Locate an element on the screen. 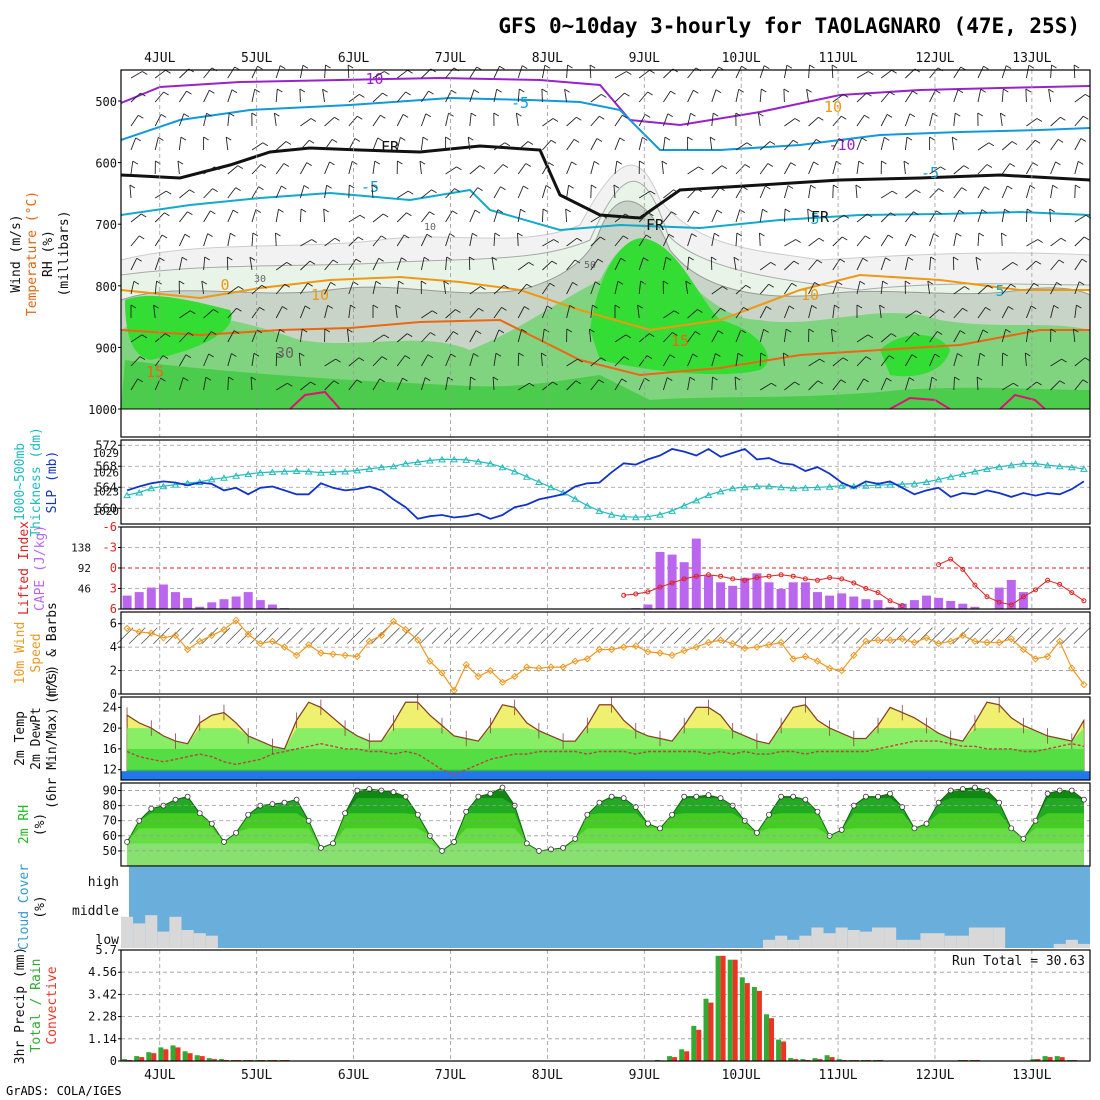  precip-total-bar is located at coordinates (161, 1054).